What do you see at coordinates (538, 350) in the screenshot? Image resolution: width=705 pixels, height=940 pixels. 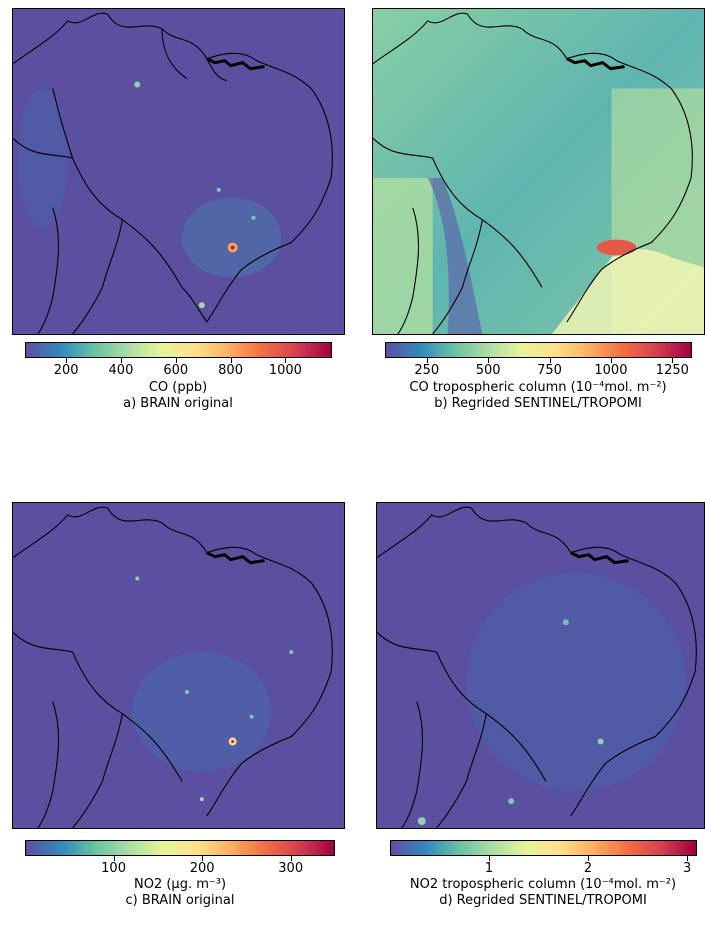 I see `colorbar-b` at bounding box center [538, 350].